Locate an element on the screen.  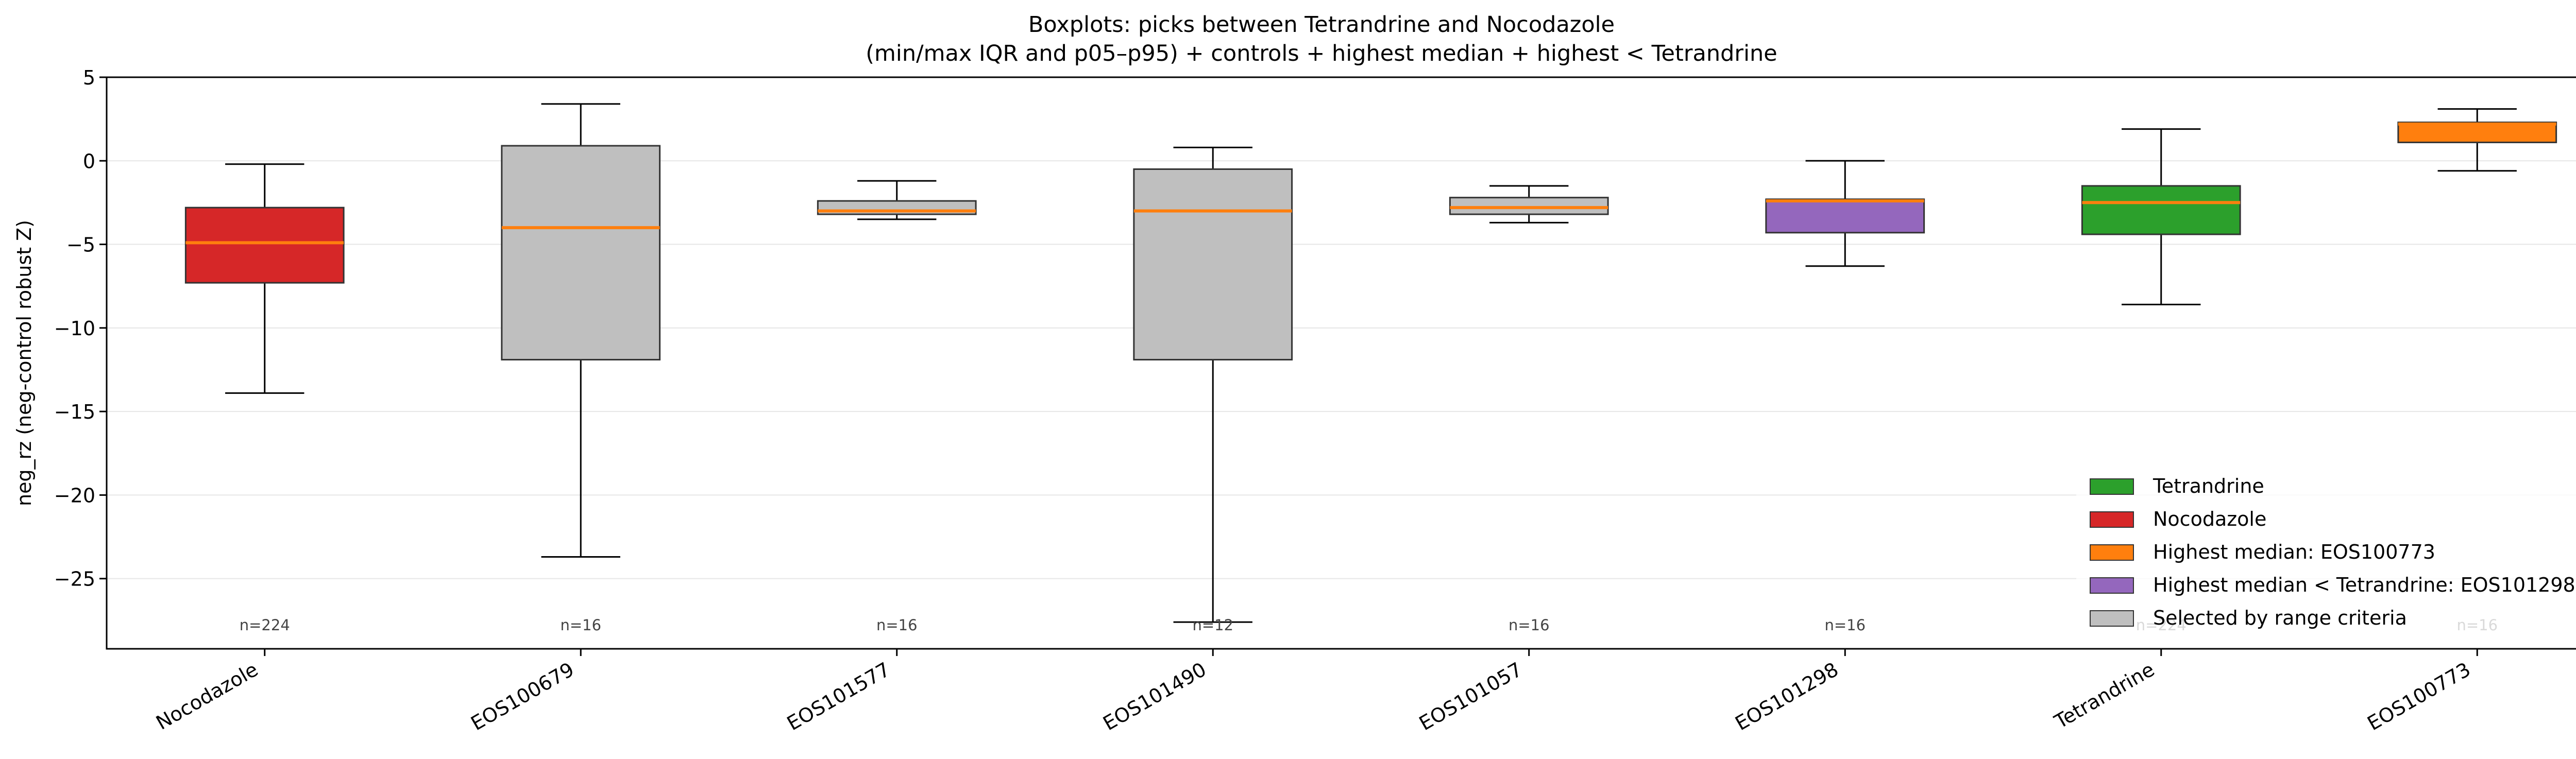
legend-item: Selected by range criteria is located at coordinates (2248, 618).